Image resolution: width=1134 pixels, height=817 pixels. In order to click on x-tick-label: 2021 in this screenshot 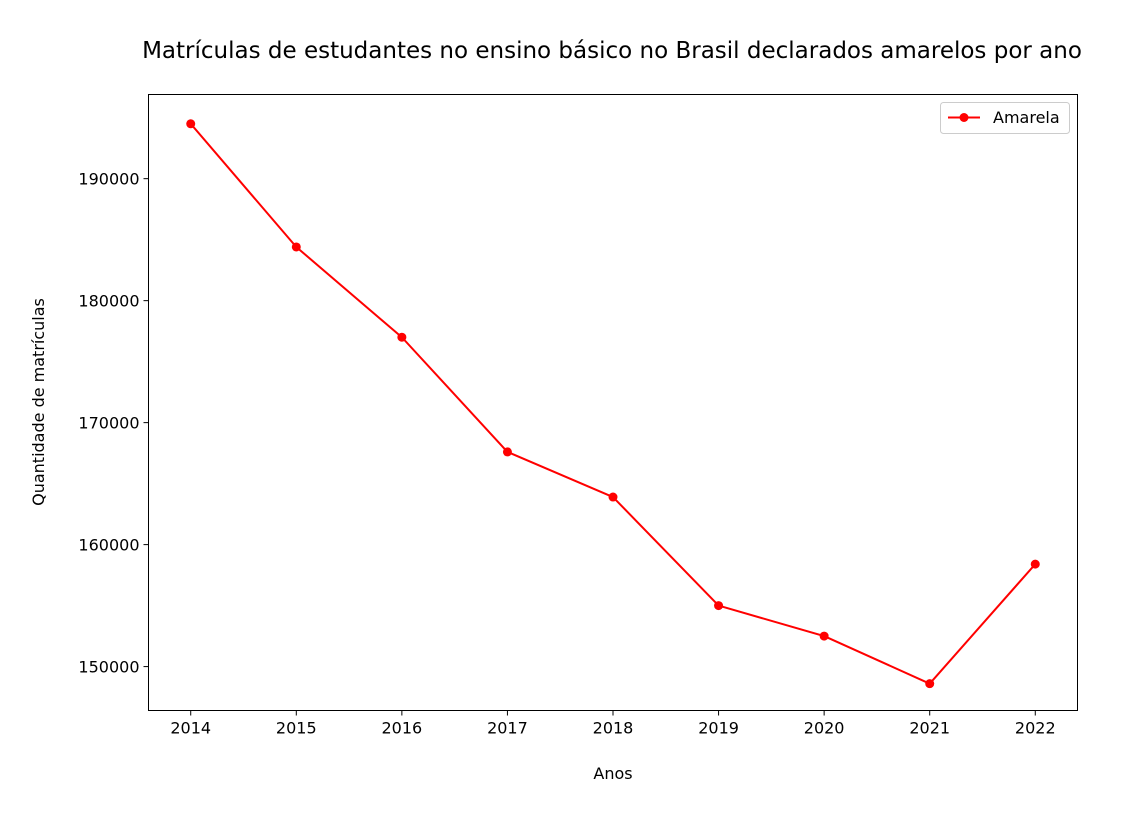, I will do `click(929, 728)`.